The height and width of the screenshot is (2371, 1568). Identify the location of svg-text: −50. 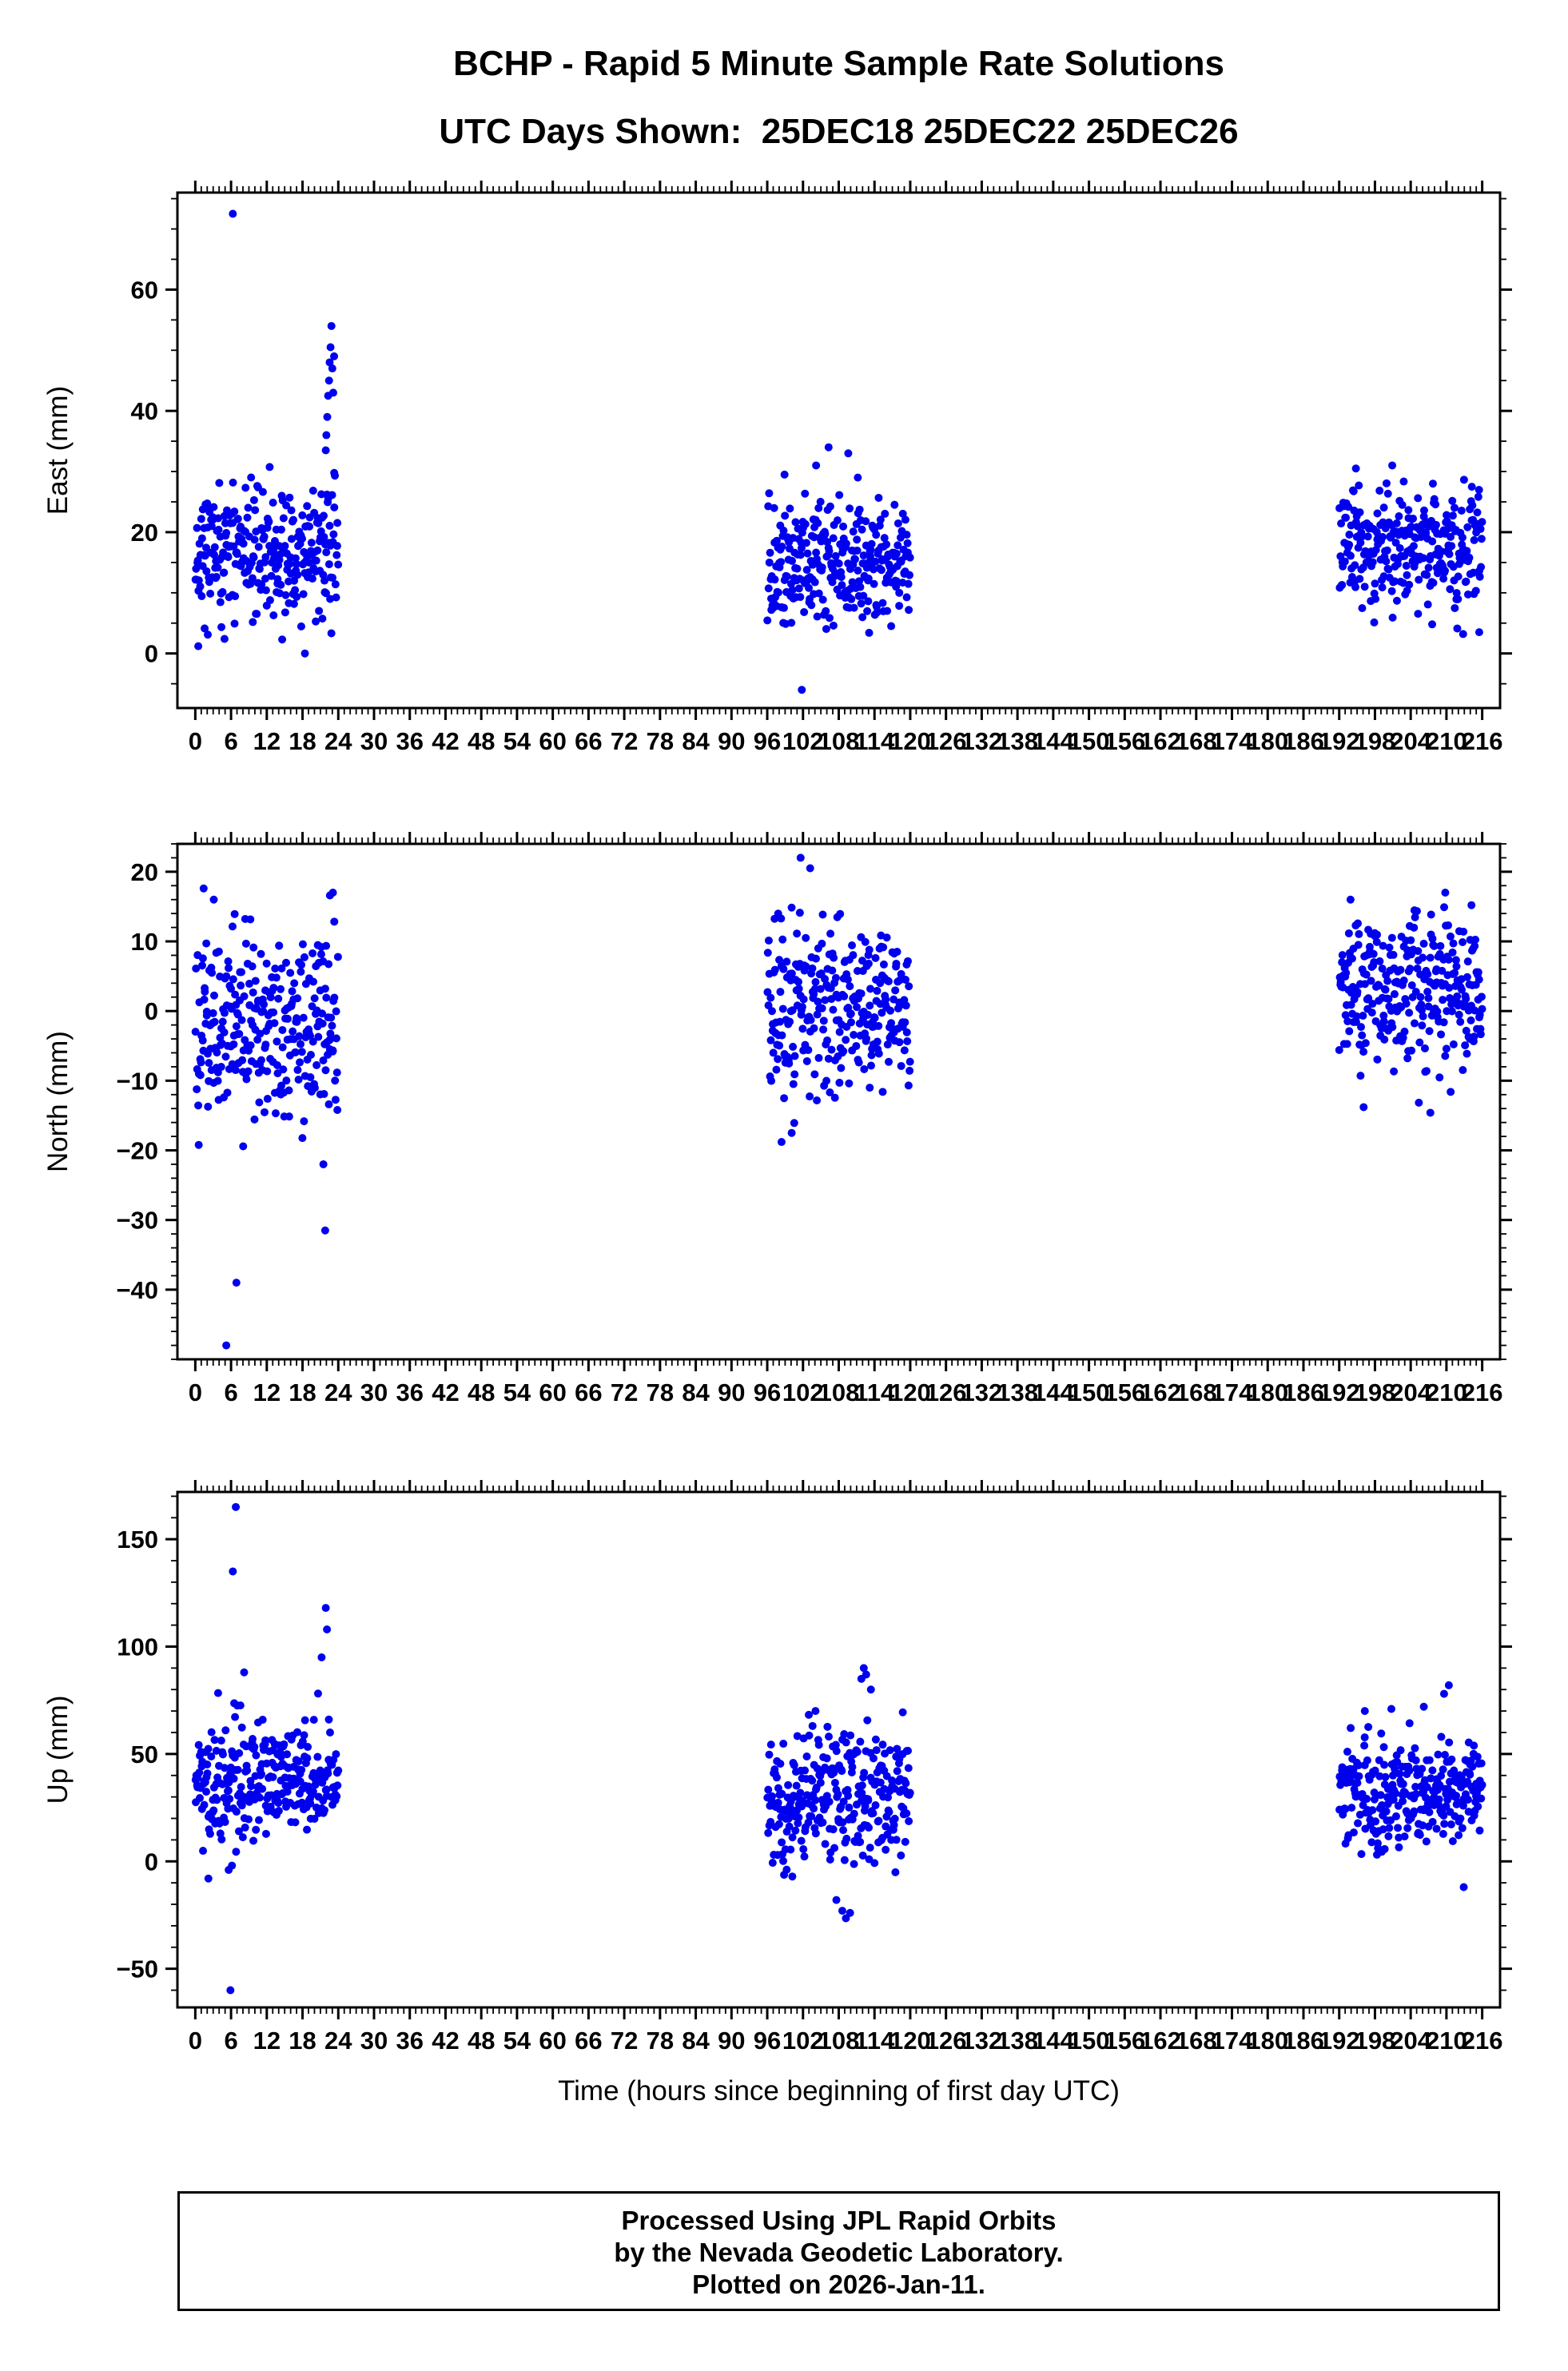
(137, 1969).